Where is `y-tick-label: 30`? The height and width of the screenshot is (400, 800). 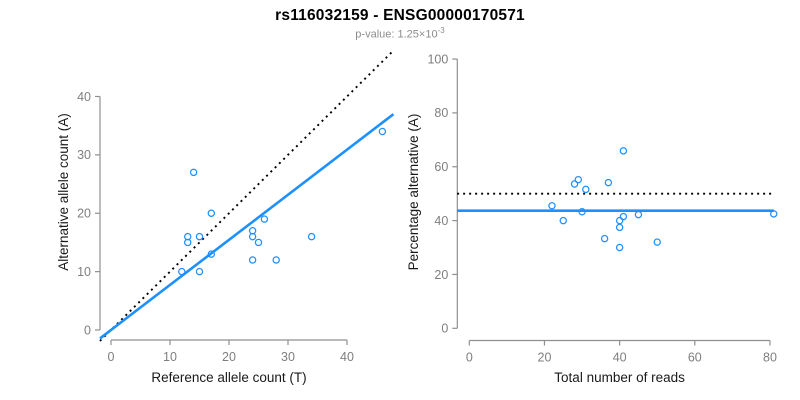
y-tick-label: 30 is located at coordinates (84, 155).